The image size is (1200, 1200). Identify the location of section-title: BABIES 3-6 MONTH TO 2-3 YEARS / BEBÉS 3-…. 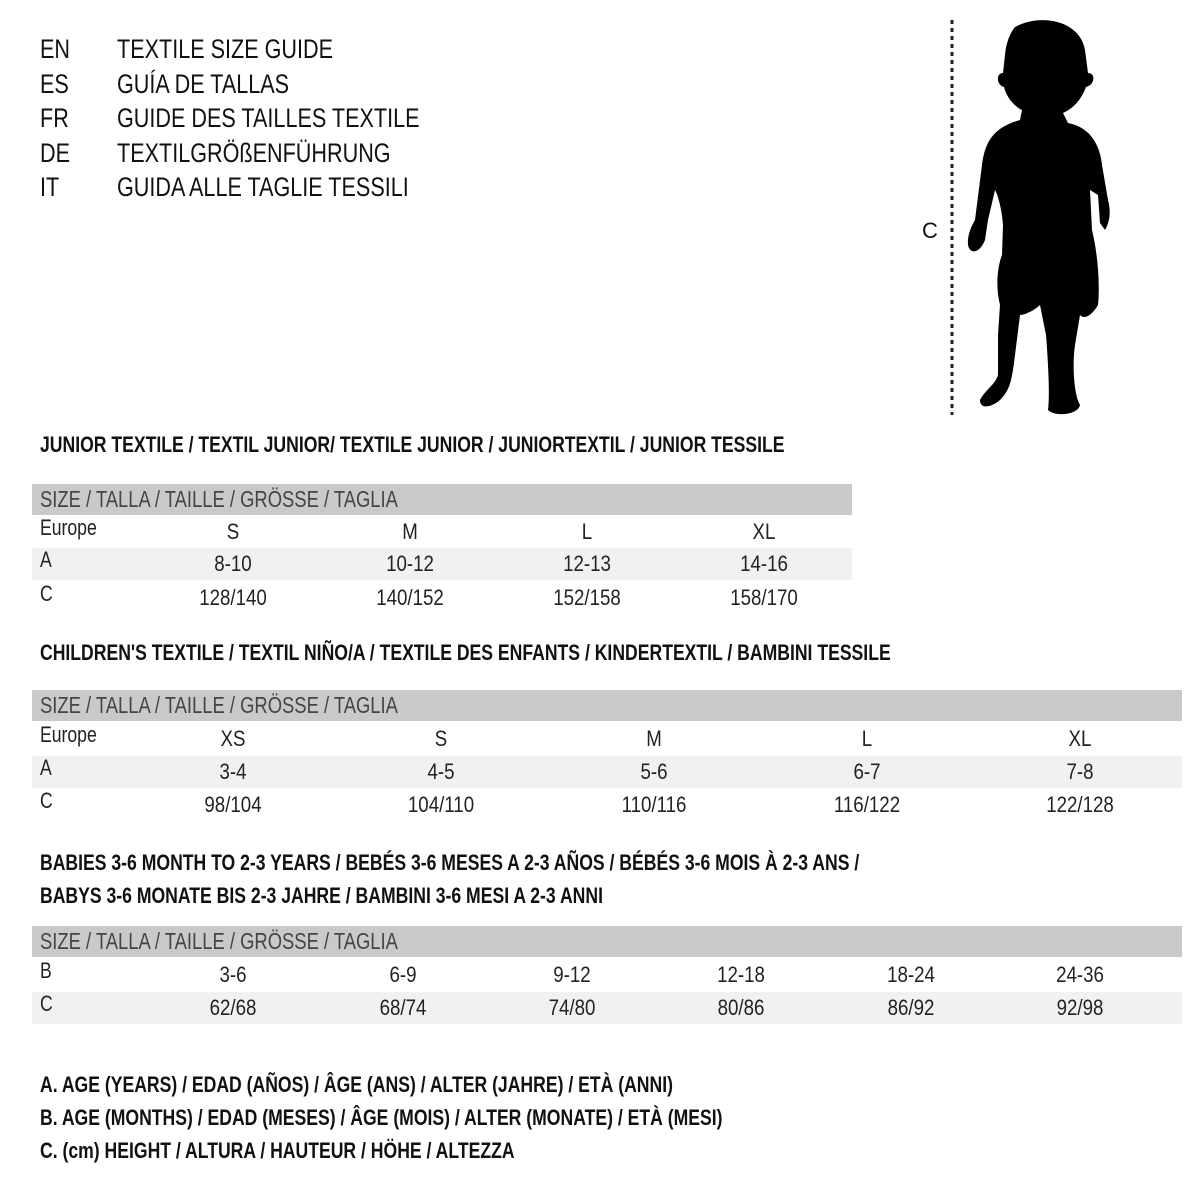
(552, 863).